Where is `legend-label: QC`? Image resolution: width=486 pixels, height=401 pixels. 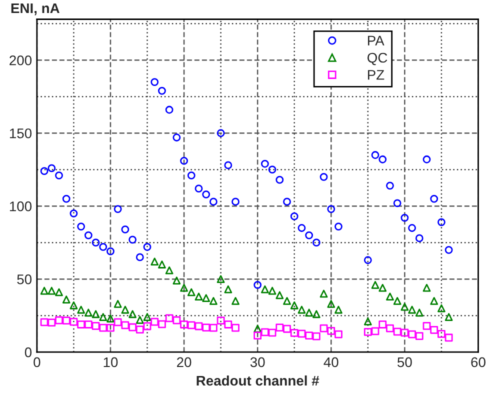
legend-label: QC is located at coordinates (378, 59).